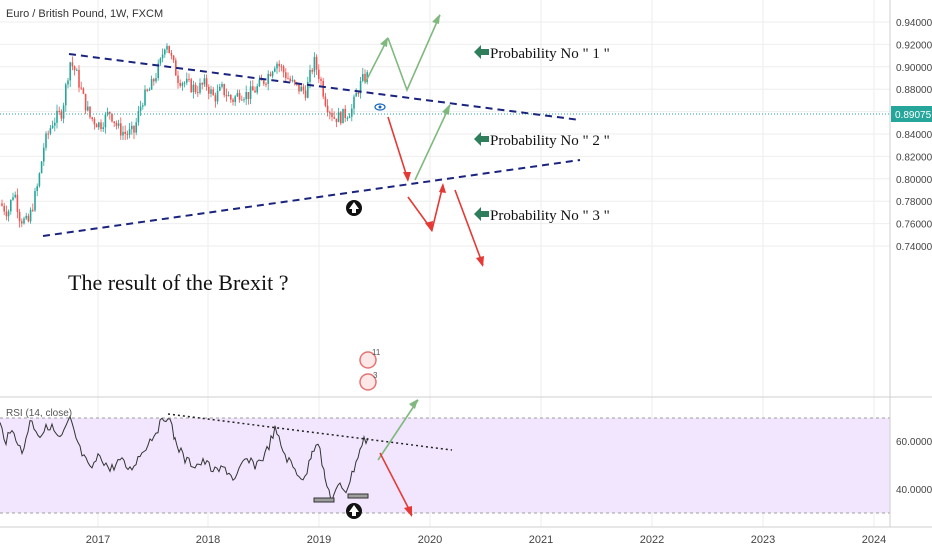  I want to click on probability-2-annotation: Probability No " 2 ", so click(542, 140).